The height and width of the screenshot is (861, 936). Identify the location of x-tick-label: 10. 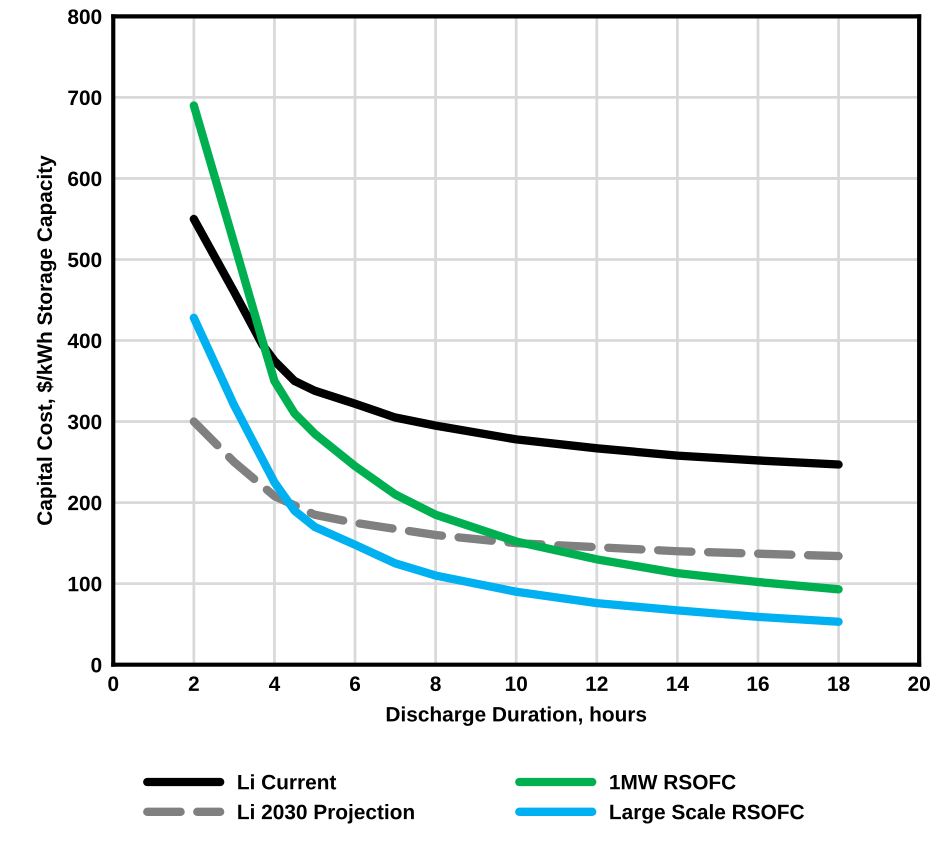
(516, 684).